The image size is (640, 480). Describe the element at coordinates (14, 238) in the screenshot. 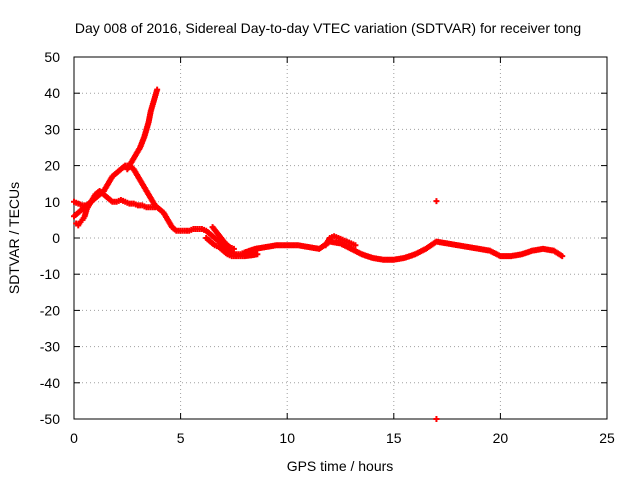

I see `y-axis-label: SDTVAR / TECUs` at that location.